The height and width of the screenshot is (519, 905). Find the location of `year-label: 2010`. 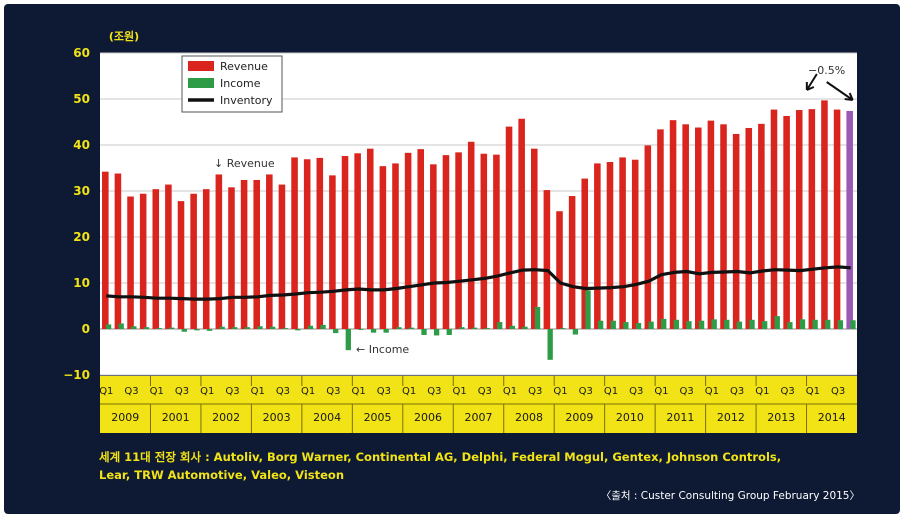

year-label: 2010 is located at coordinates (630, 417).